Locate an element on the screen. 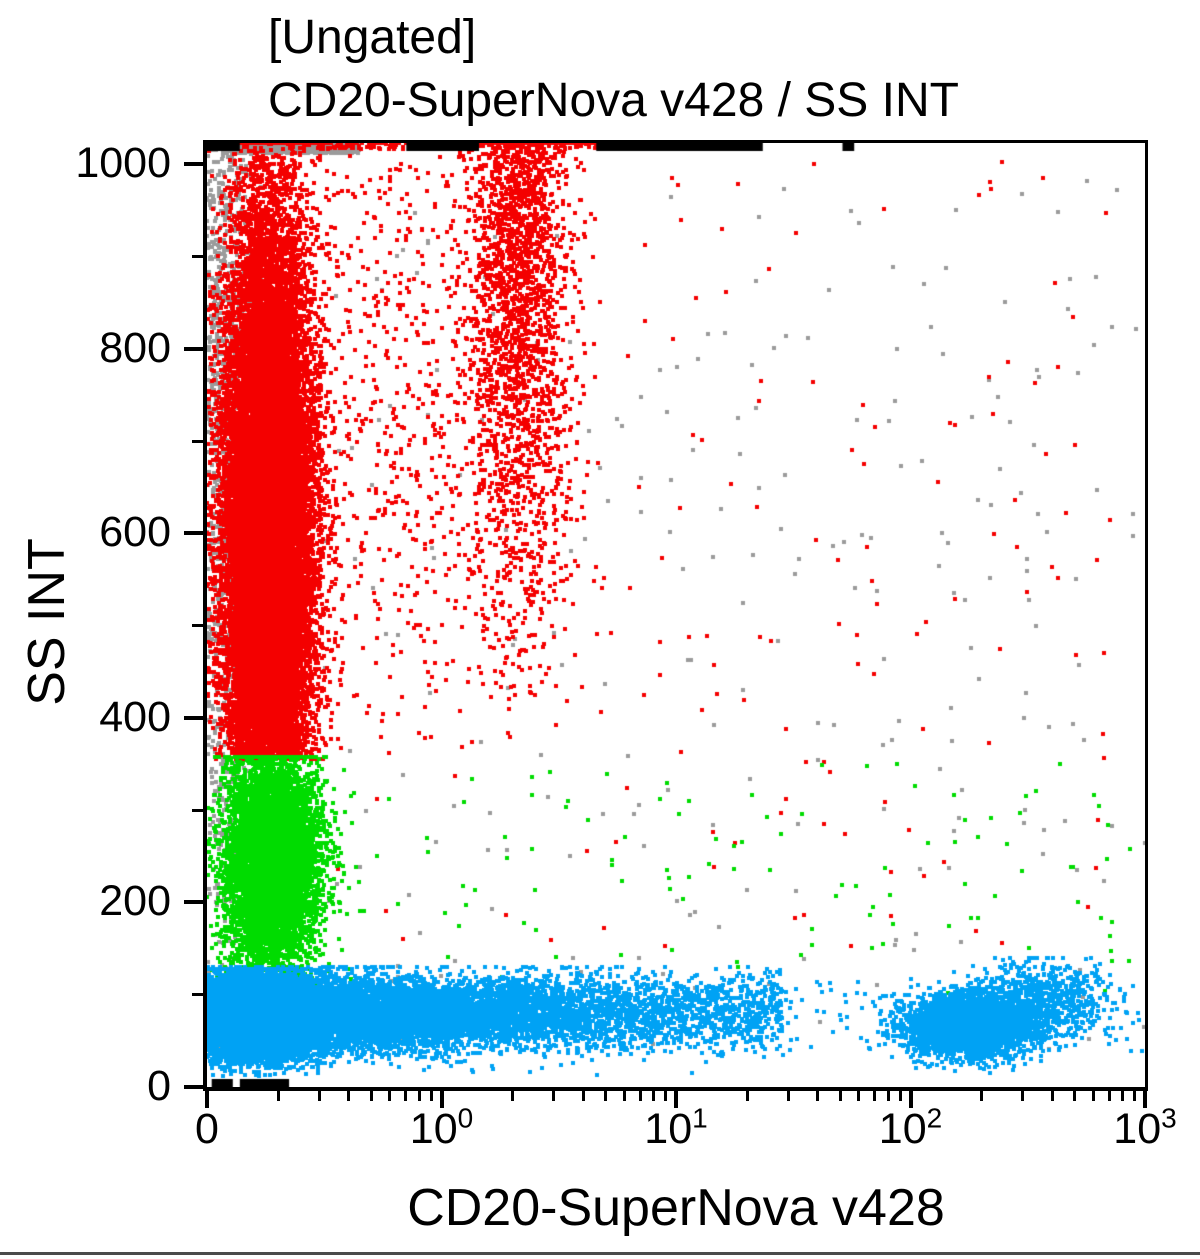 The width and height of the screenshot is (1200, 1259). x-tick-label: 10⁰ is located at coordinates (441, 1127).